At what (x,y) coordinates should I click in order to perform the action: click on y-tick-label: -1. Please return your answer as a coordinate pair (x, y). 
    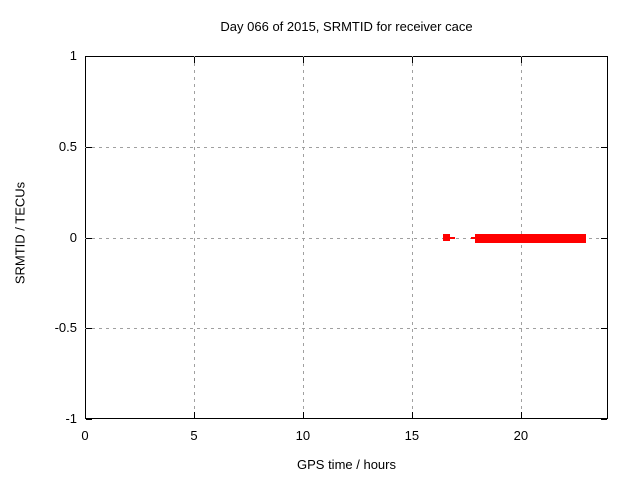
    Looking at the image, I should click on (71, 418).